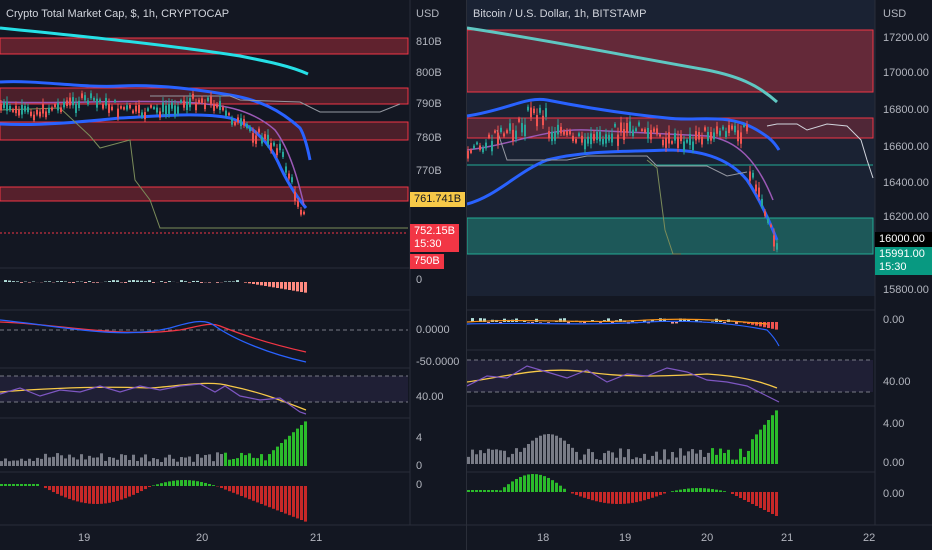  I want to click on chart-title: Bitcoin / U.S. Dollar, 1h, BITSTAMP, so click(560, 14).